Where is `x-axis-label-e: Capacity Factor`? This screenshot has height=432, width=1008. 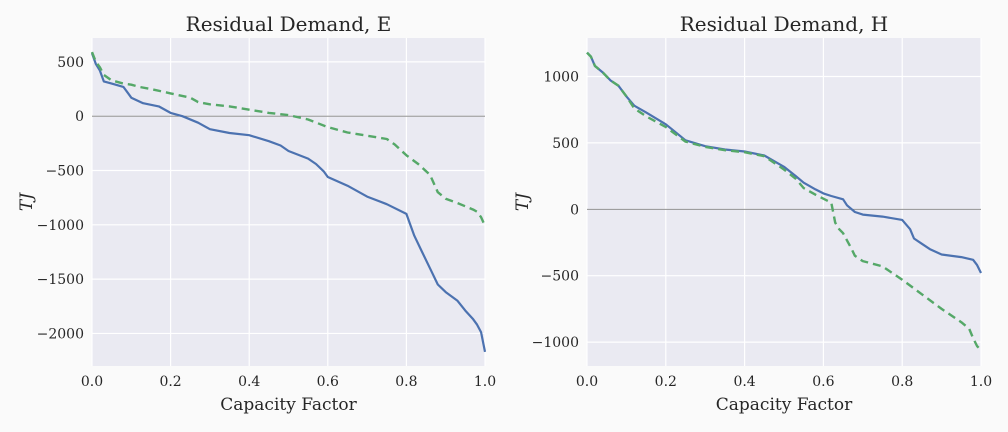 x-axis-label-e: Capacity Factor is located at coordinates (288, 405).